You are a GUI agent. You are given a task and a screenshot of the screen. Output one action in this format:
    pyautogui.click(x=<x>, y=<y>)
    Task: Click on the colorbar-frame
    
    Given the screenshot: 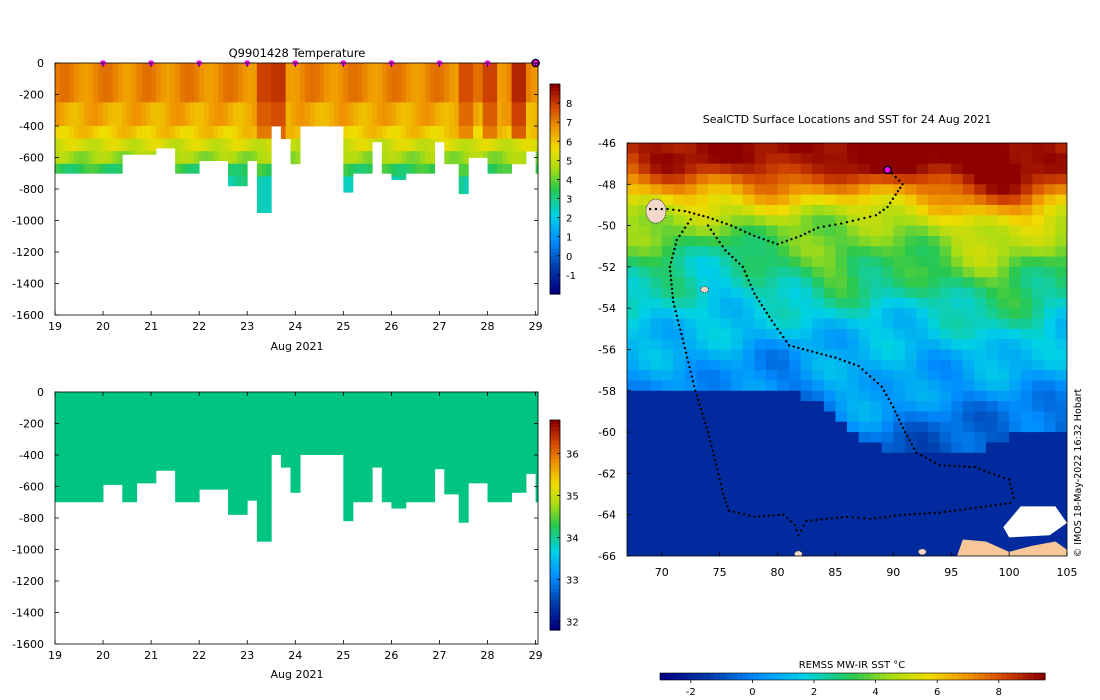 What is the action you would take?
    pyautogui.click(x=555, y=189)
    